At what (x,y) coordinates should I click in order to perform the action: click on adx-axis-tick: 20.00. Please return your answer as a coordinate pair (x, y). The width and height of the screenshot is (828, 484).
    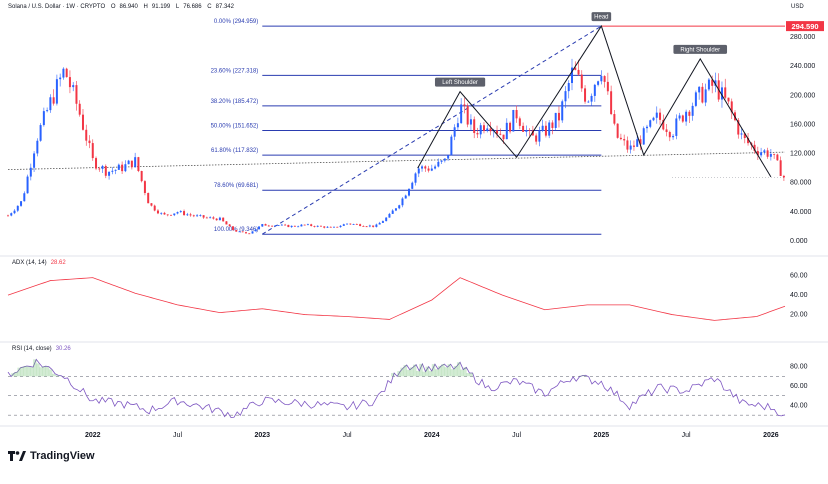
    Looking at the image, I should click on (799, 315).